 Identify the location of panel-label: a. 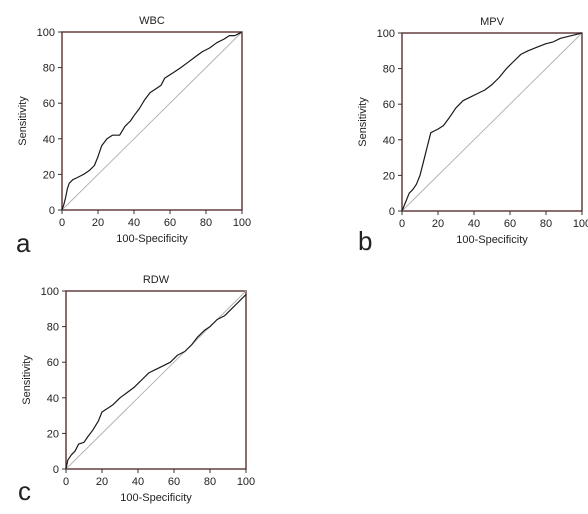
(23, 243).